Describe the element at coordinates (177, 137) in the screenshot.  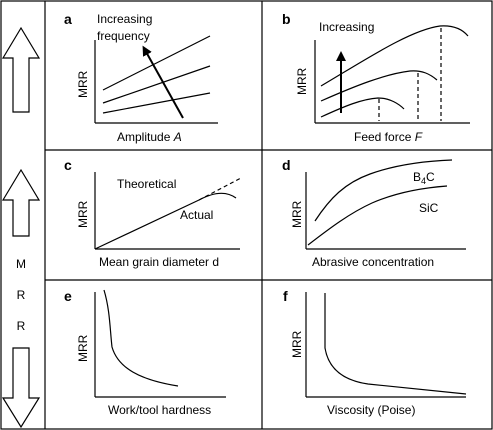
I see `x-axis-symbol: A` at that location.